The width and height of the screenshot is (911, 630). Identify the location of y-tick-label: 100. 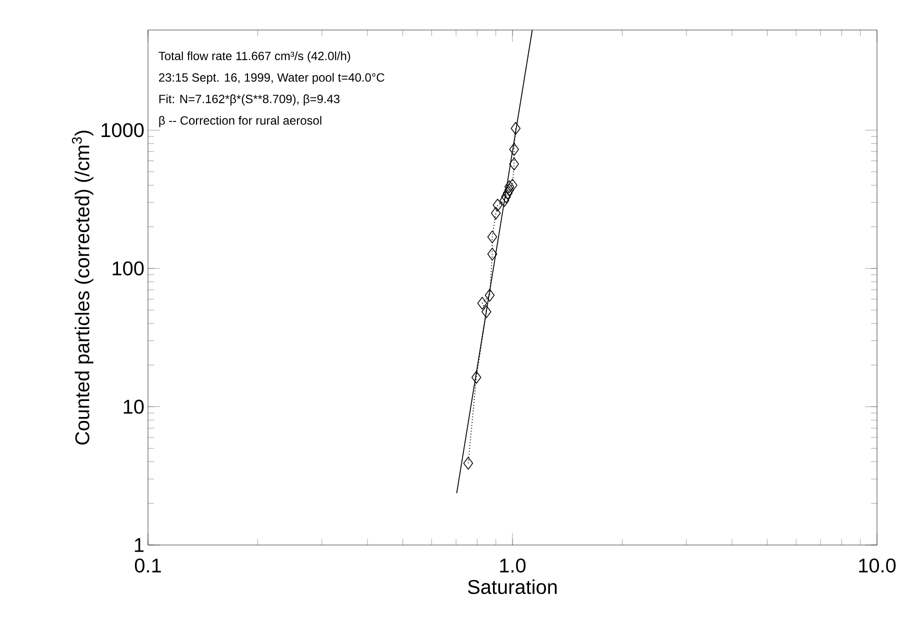
(128, 268).